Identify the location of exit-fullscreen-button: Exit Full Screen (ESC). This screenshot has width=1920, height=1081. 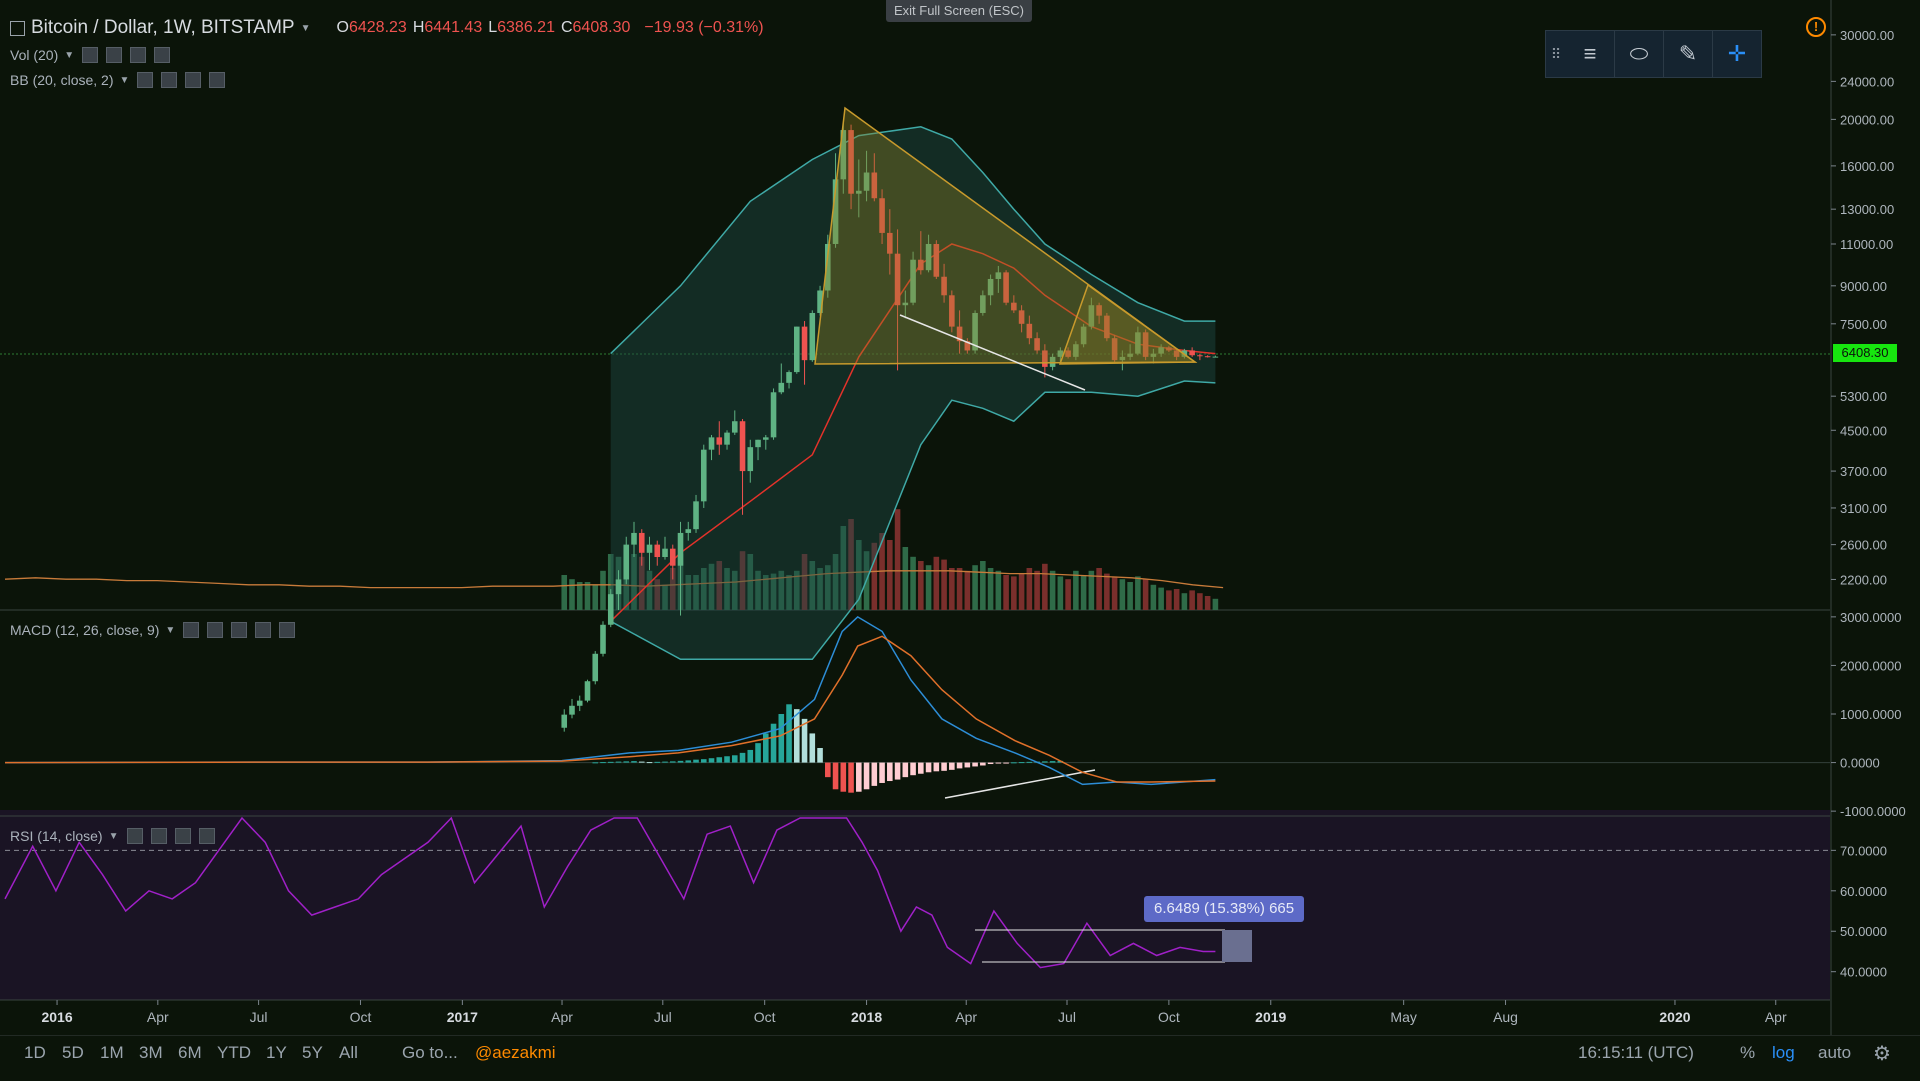
(959, 11).